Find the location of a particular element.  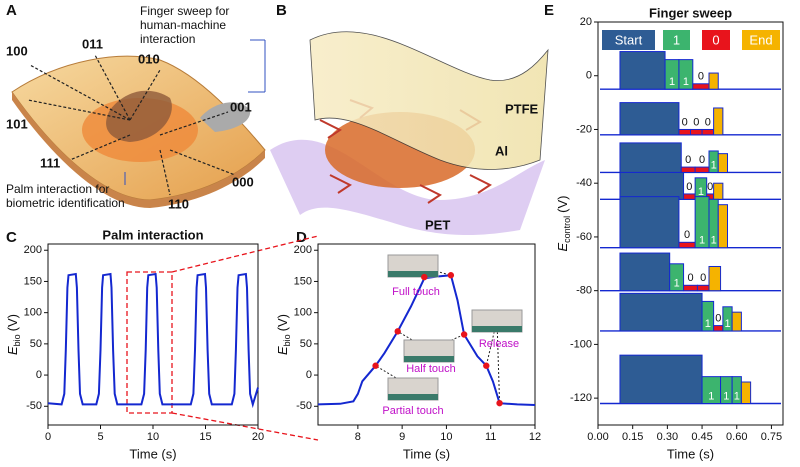

panel-letter: D is located at coordinates (301, 237).